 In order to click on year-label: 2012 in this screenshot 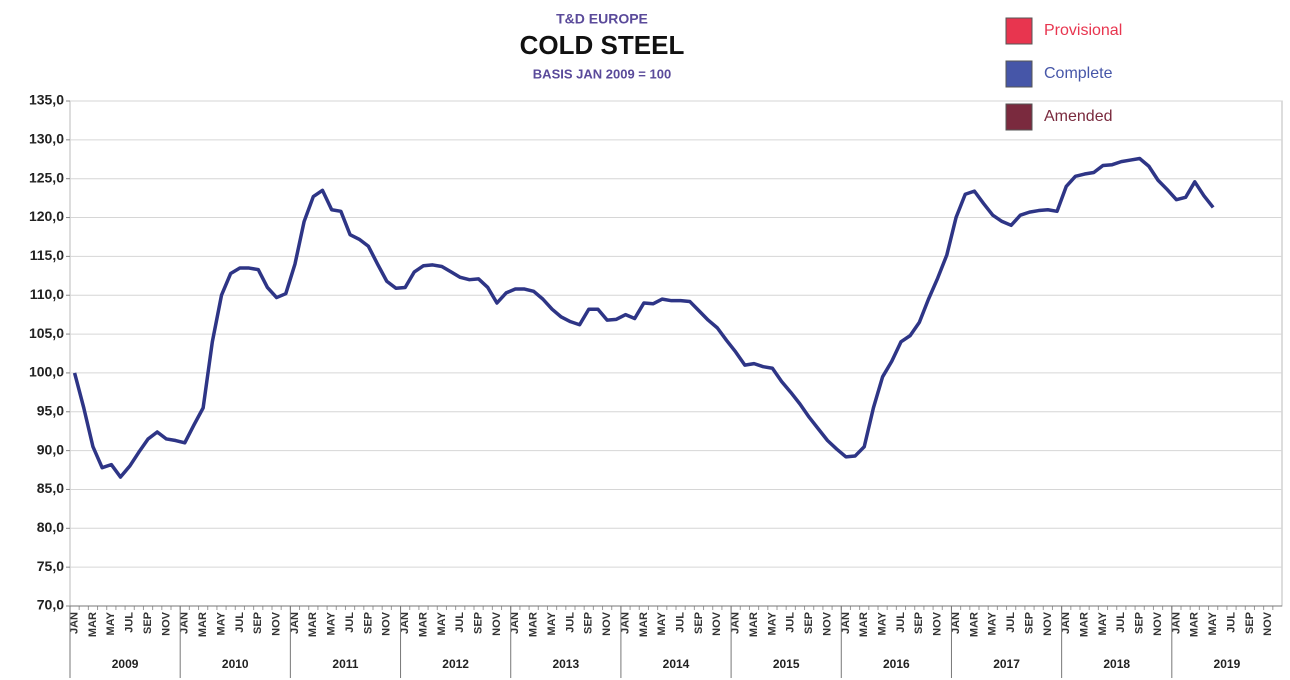, I will do `click(455, 664)`.